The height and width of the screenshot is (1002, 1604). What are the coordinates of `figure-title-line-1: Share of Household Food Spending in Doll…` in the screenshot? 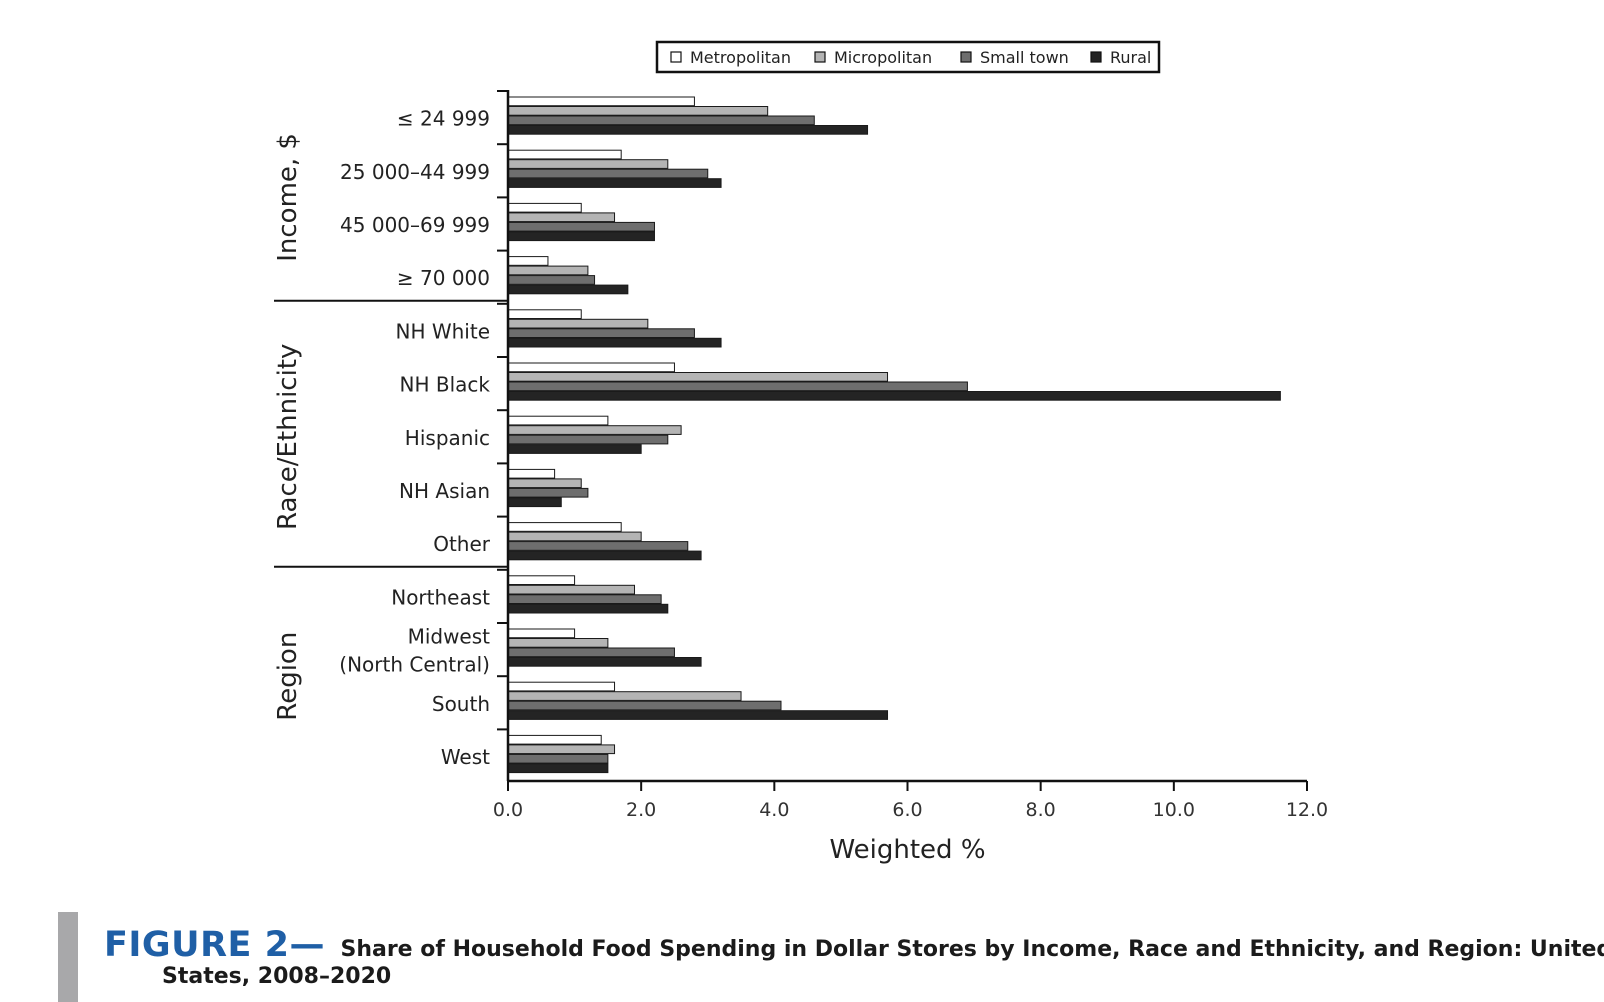 It's located at (972, 949).